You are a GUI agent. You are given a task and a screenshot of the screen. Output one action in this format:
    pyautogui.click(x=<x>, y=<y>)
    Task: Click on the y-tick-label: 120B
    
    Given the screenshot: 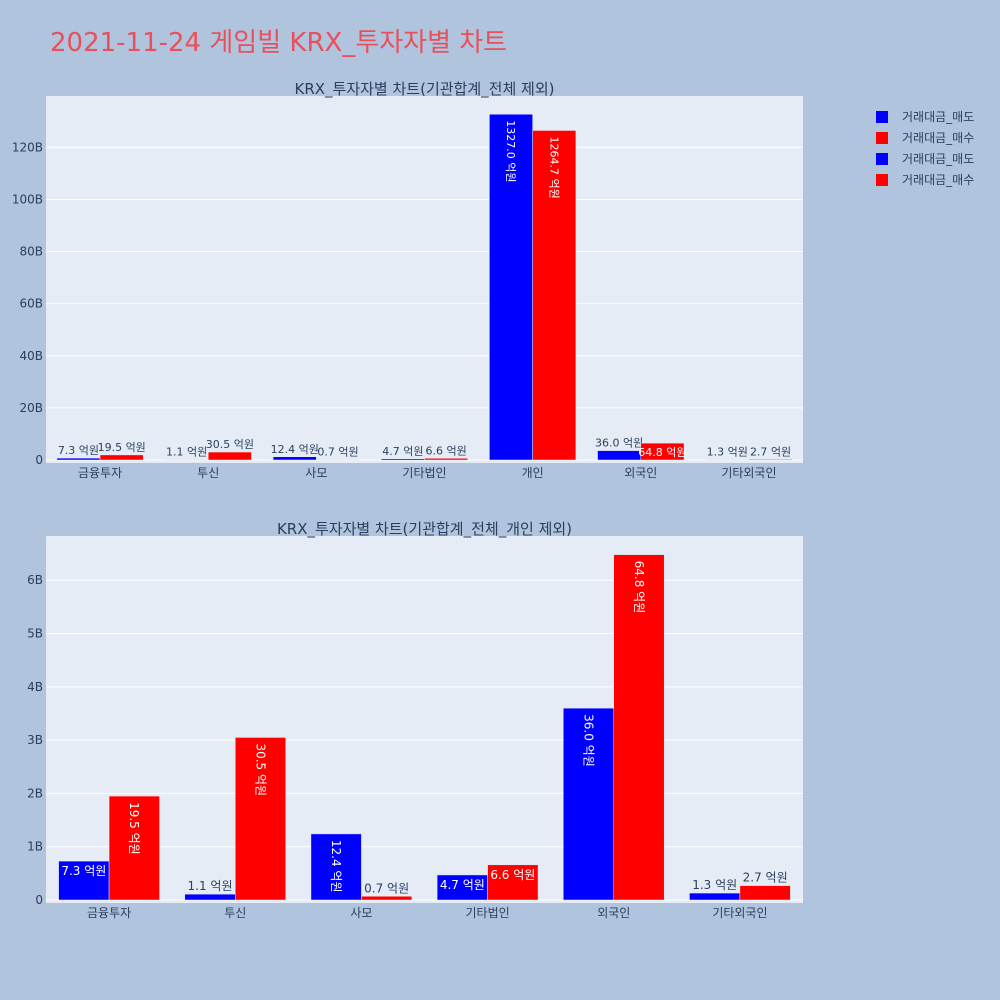 What is the action you would take?
    pyautogui.click(x=27, y=147)
    